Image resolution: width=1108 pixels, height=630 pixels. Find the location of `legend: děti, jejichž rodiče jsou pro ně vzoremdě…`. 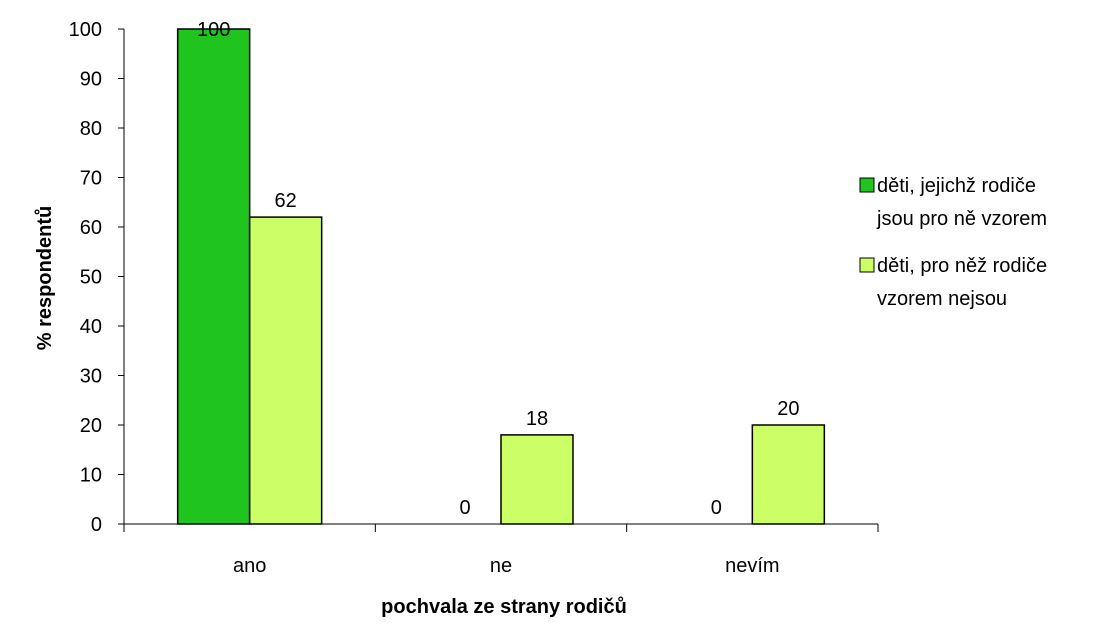

legend: děti, jejichž rodiče jsou pro ně vzoremdě… is located at coordinates (953, 242).